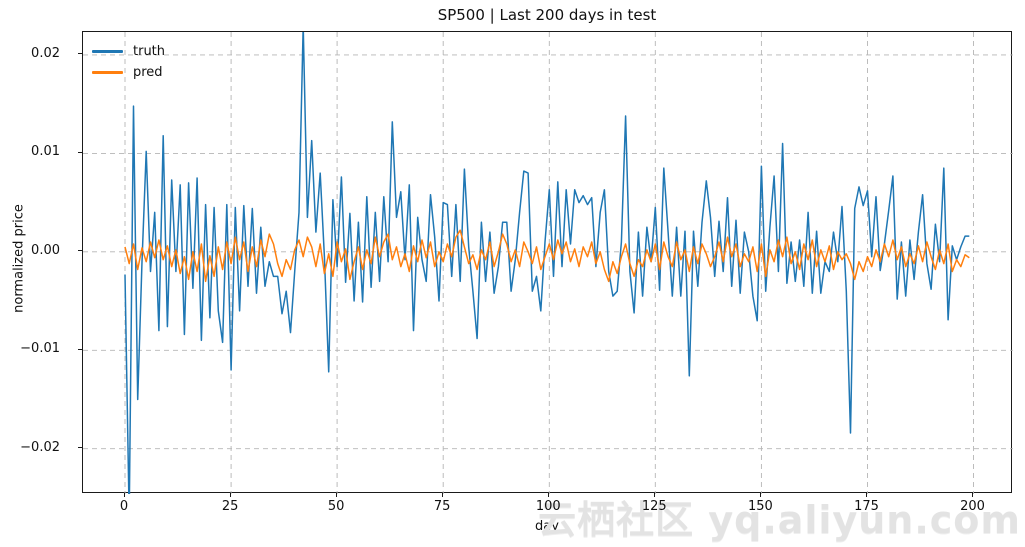 The image size is (1025, 547). What do you see at coordinates (442, 506) in the screenshot?
I see `x-tick-label: 75` at bounding box center [442, 506].